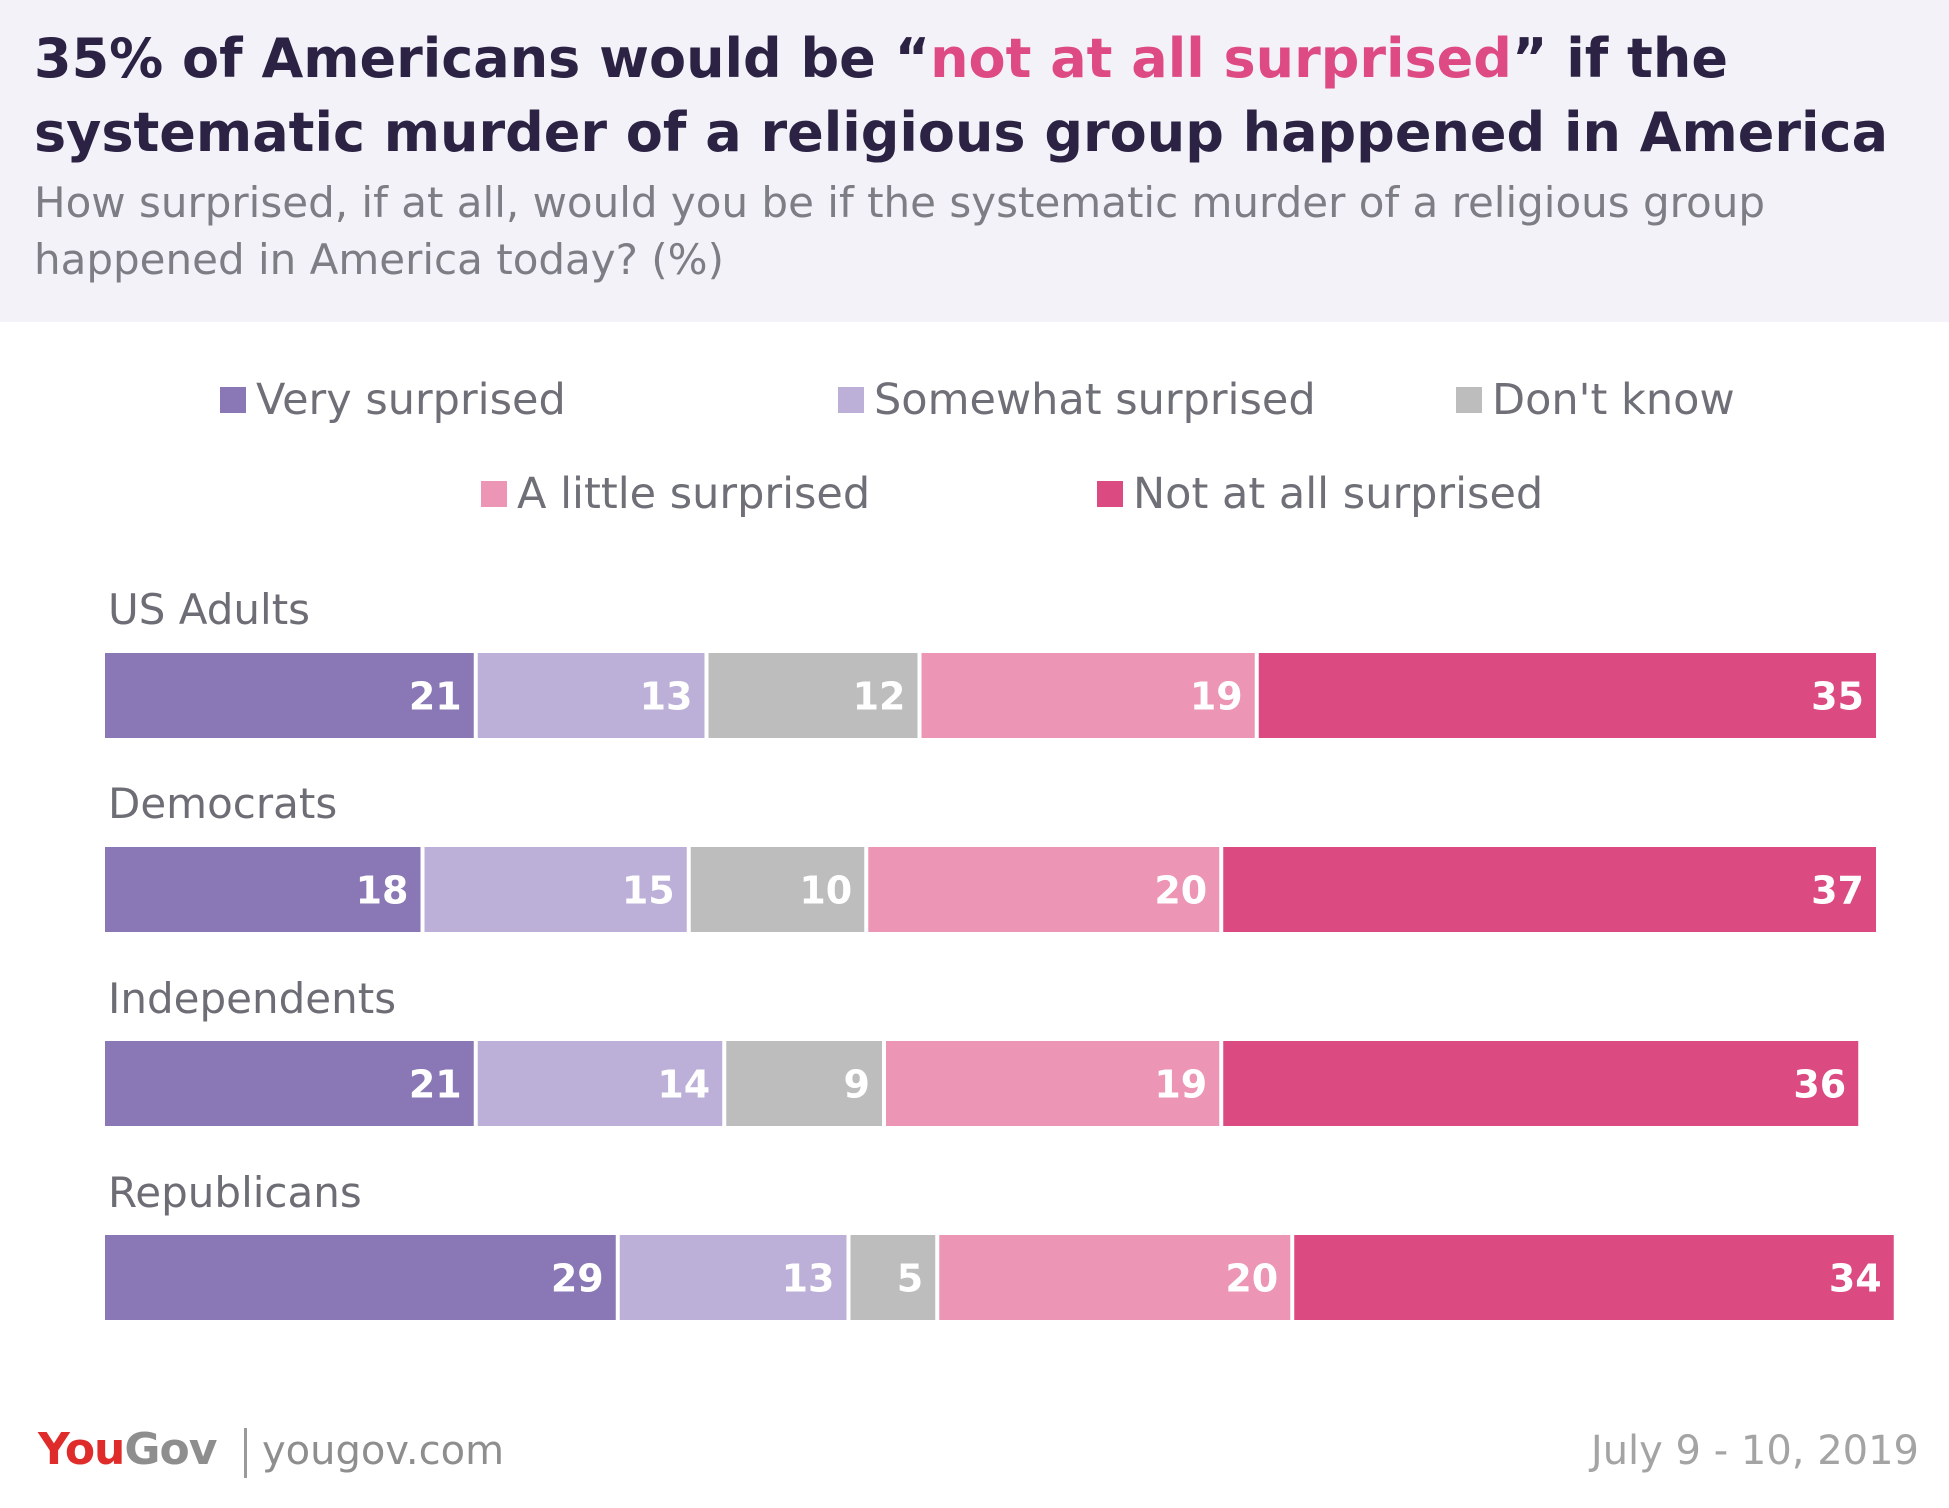 This screenshot has height=1508, width=1949. I want to click on bar-democrats-don-t-know, so click(777, 889).